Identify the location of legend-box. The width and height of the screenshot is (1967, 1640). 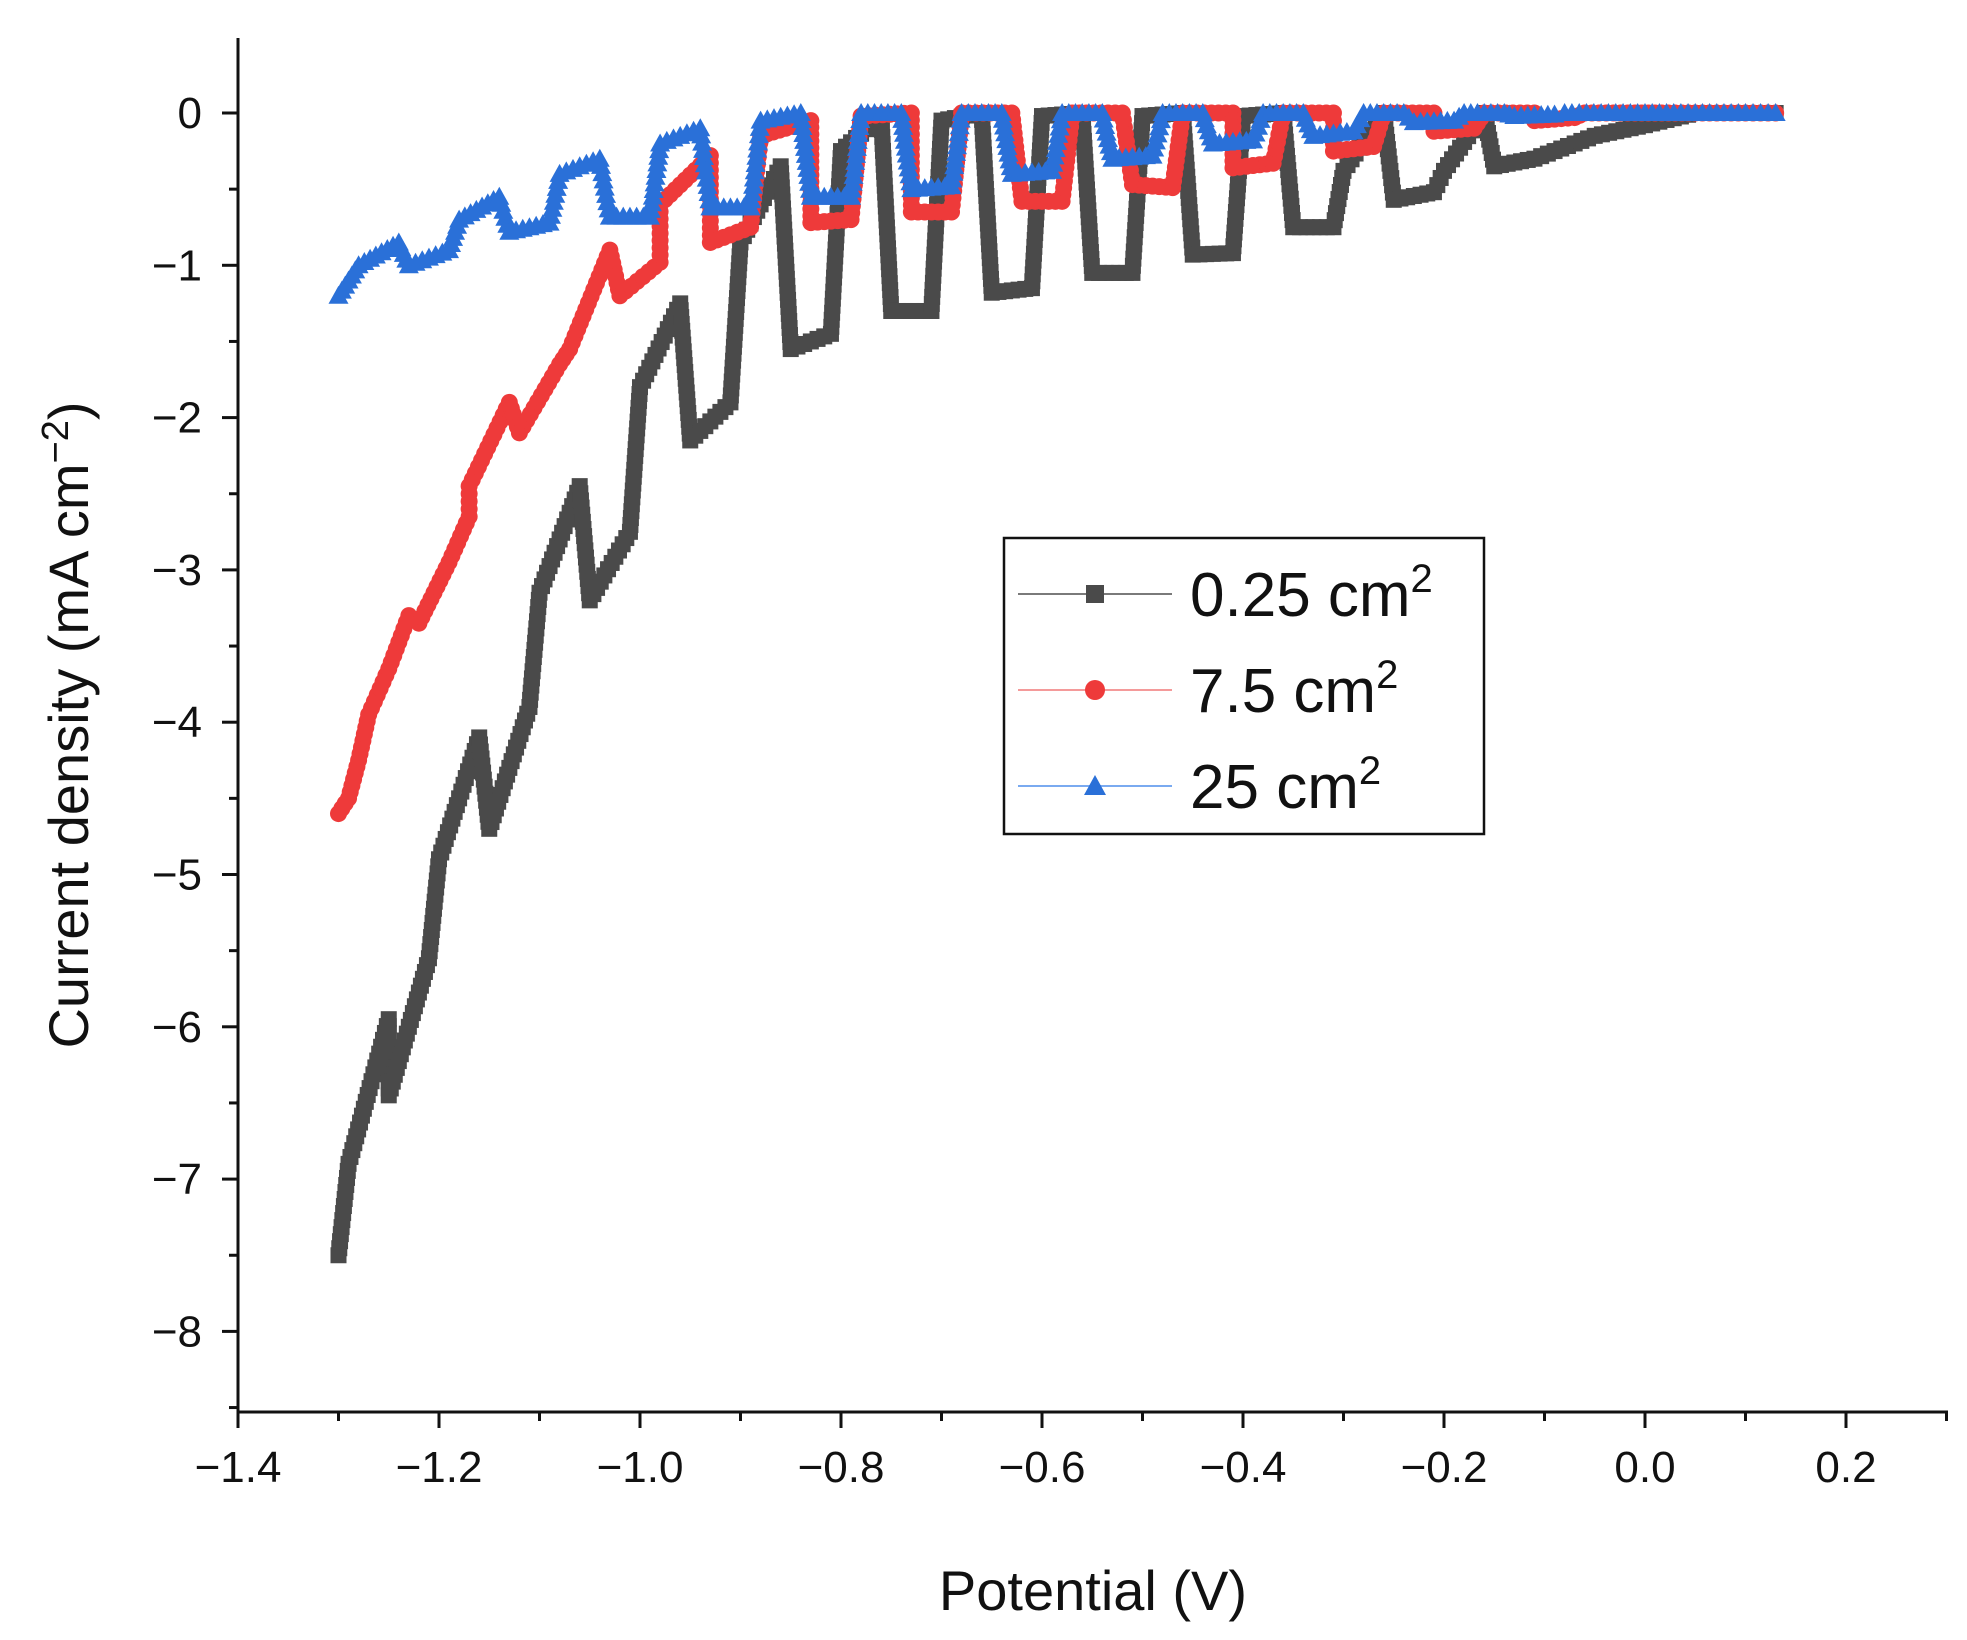
(1244, 686).